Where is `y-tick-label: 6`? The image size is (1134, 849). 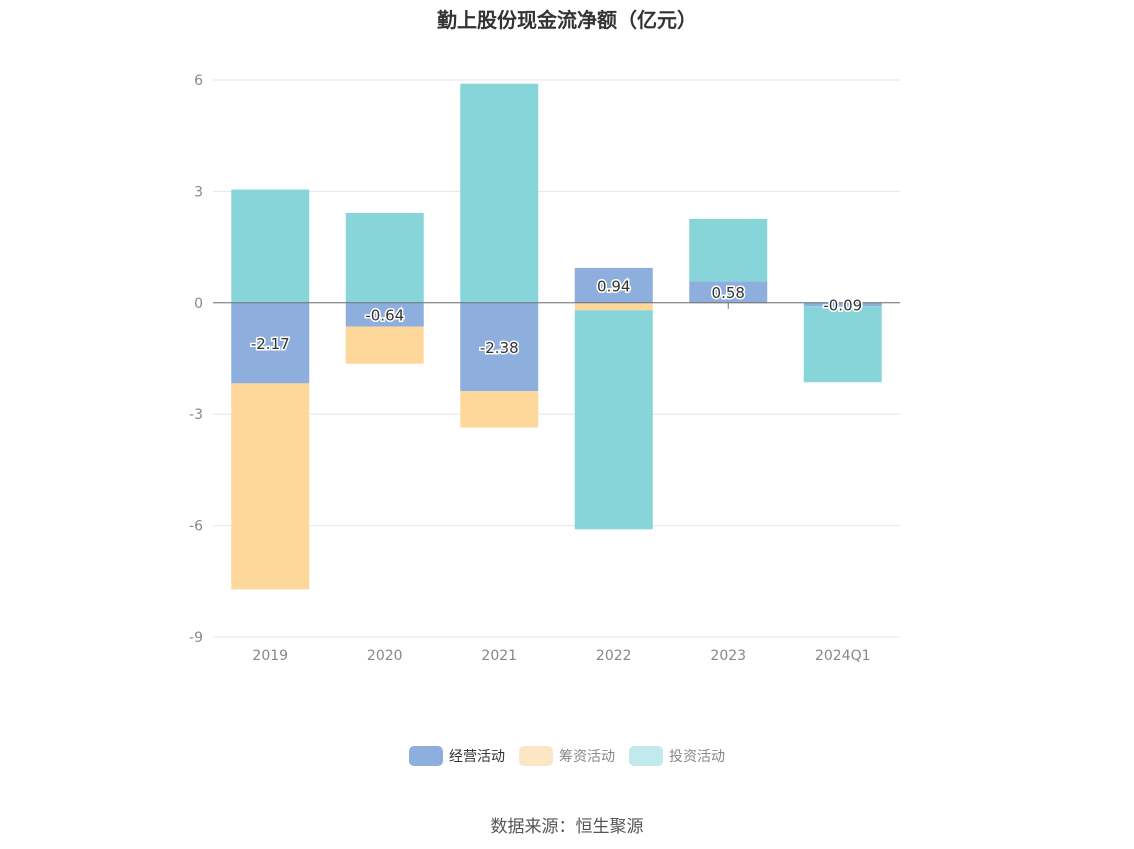 y-tick-label: 6 is located at coordinates (198, 81).